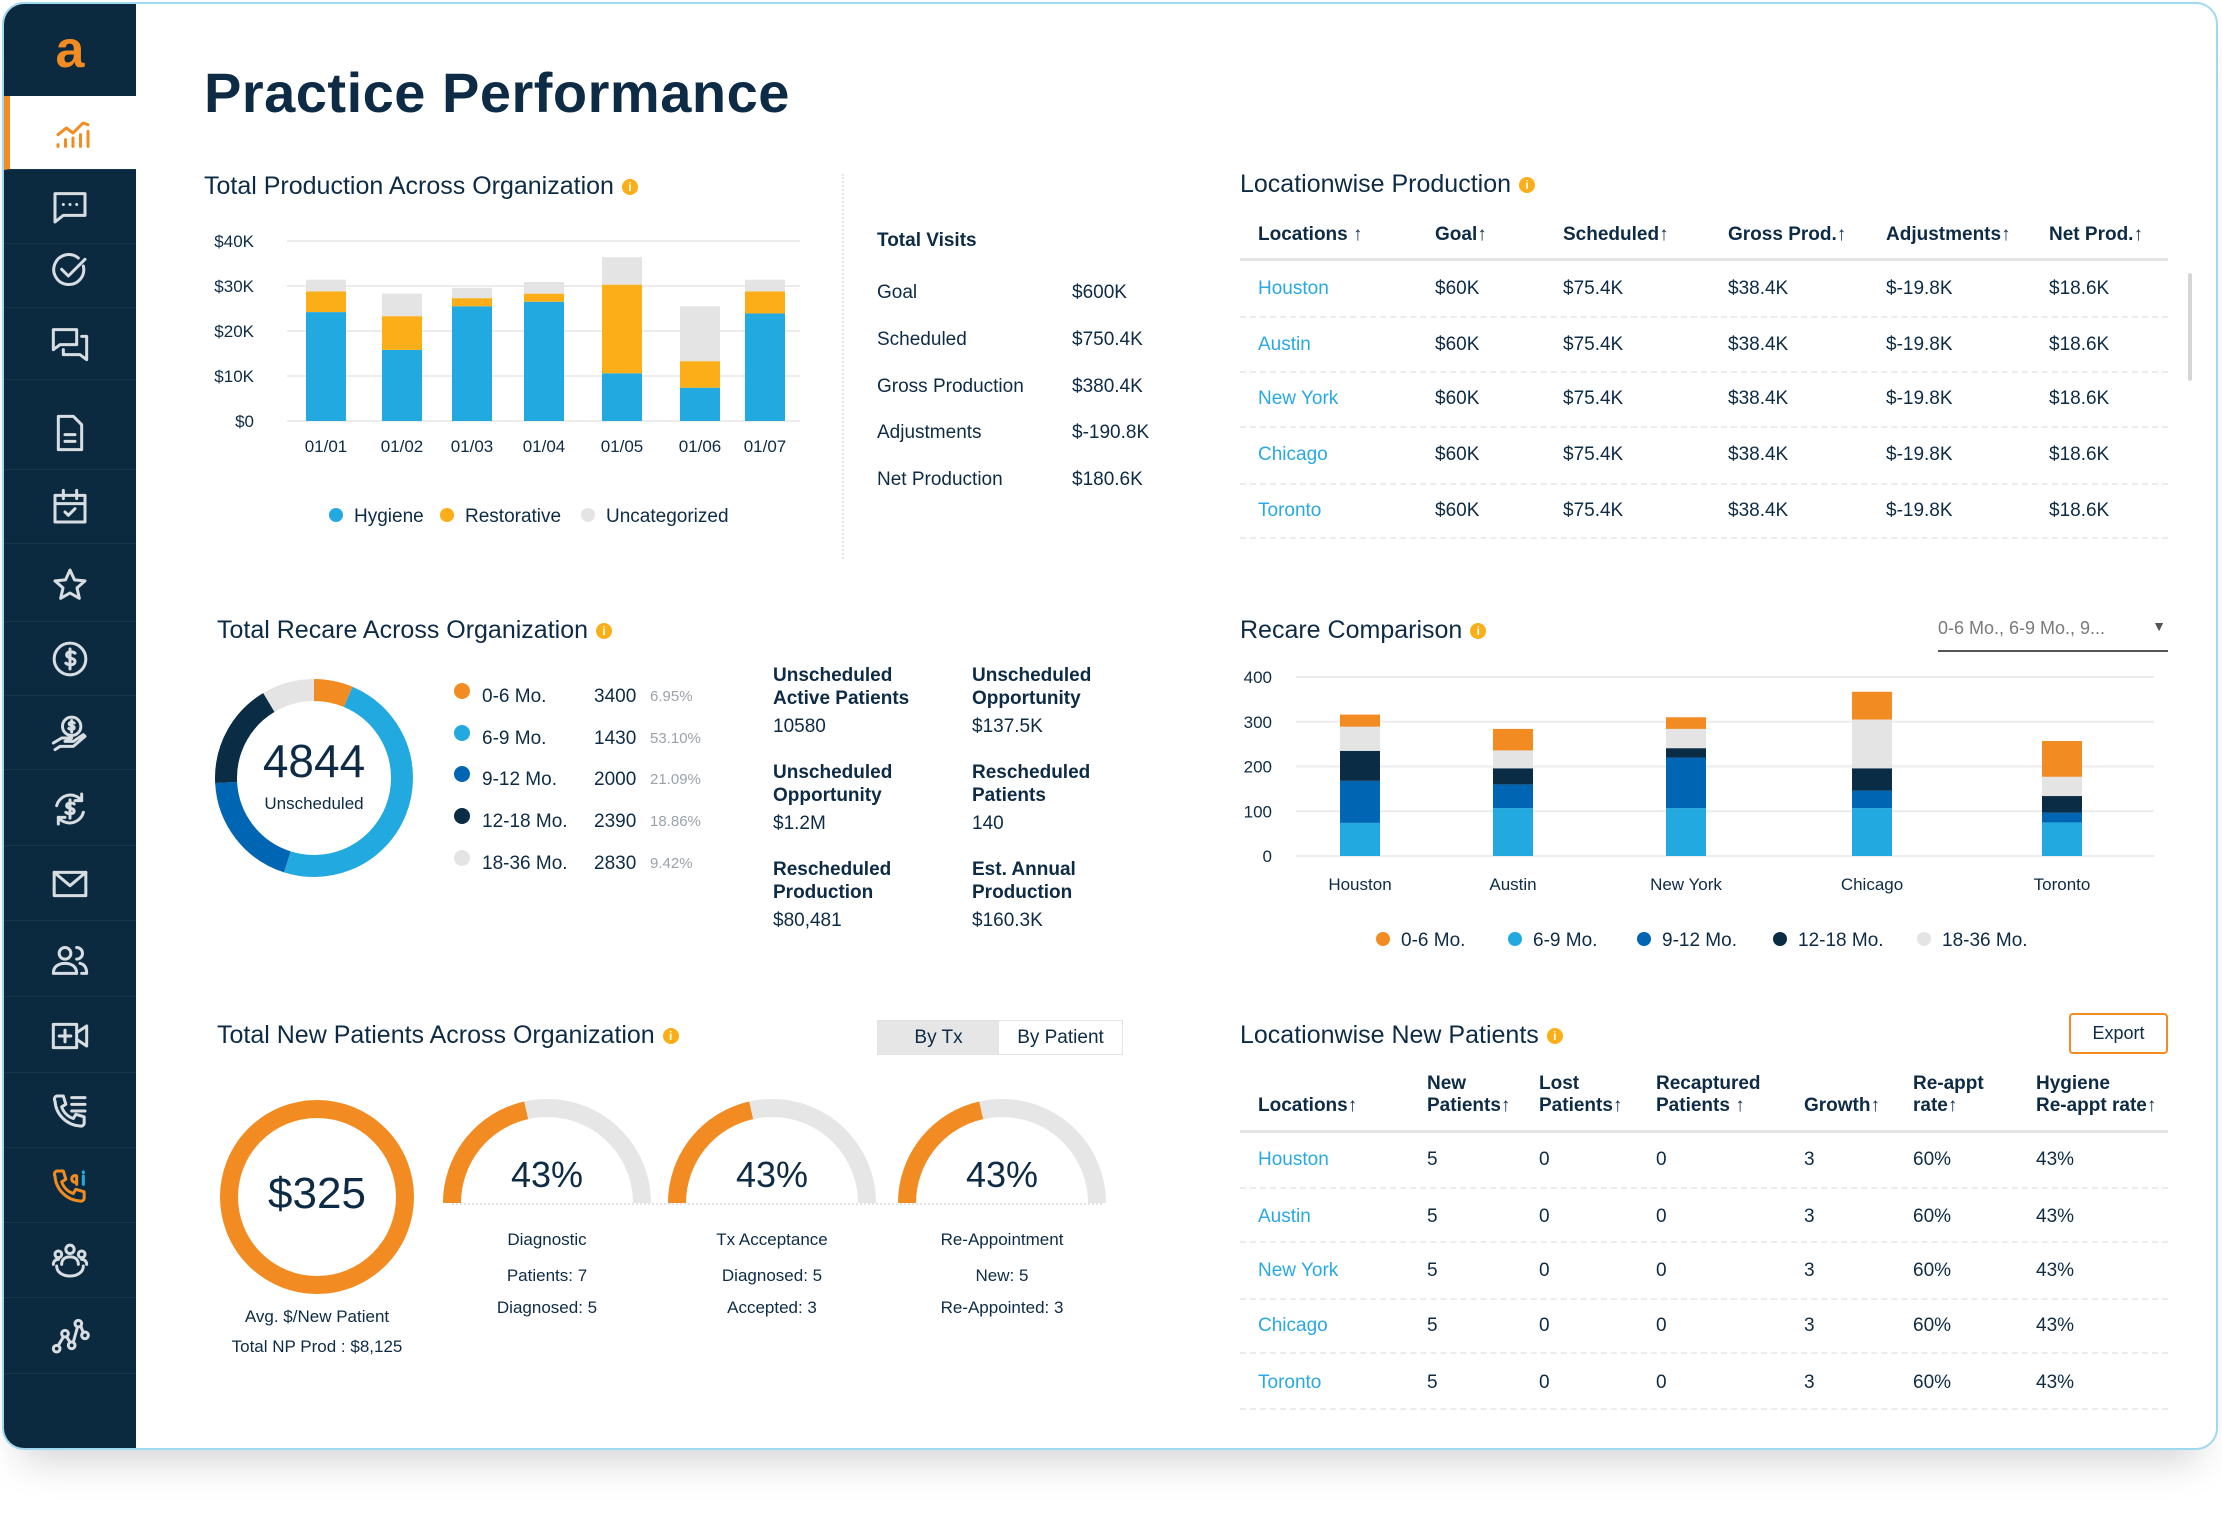  I want to click on donut-segment-12-18-mo-, so click(314, 778).